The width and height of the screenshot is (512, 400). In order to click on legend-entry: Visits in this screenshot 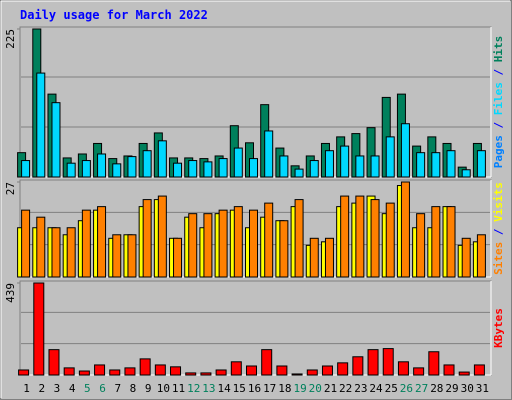, I will do `click(498, 202)`.